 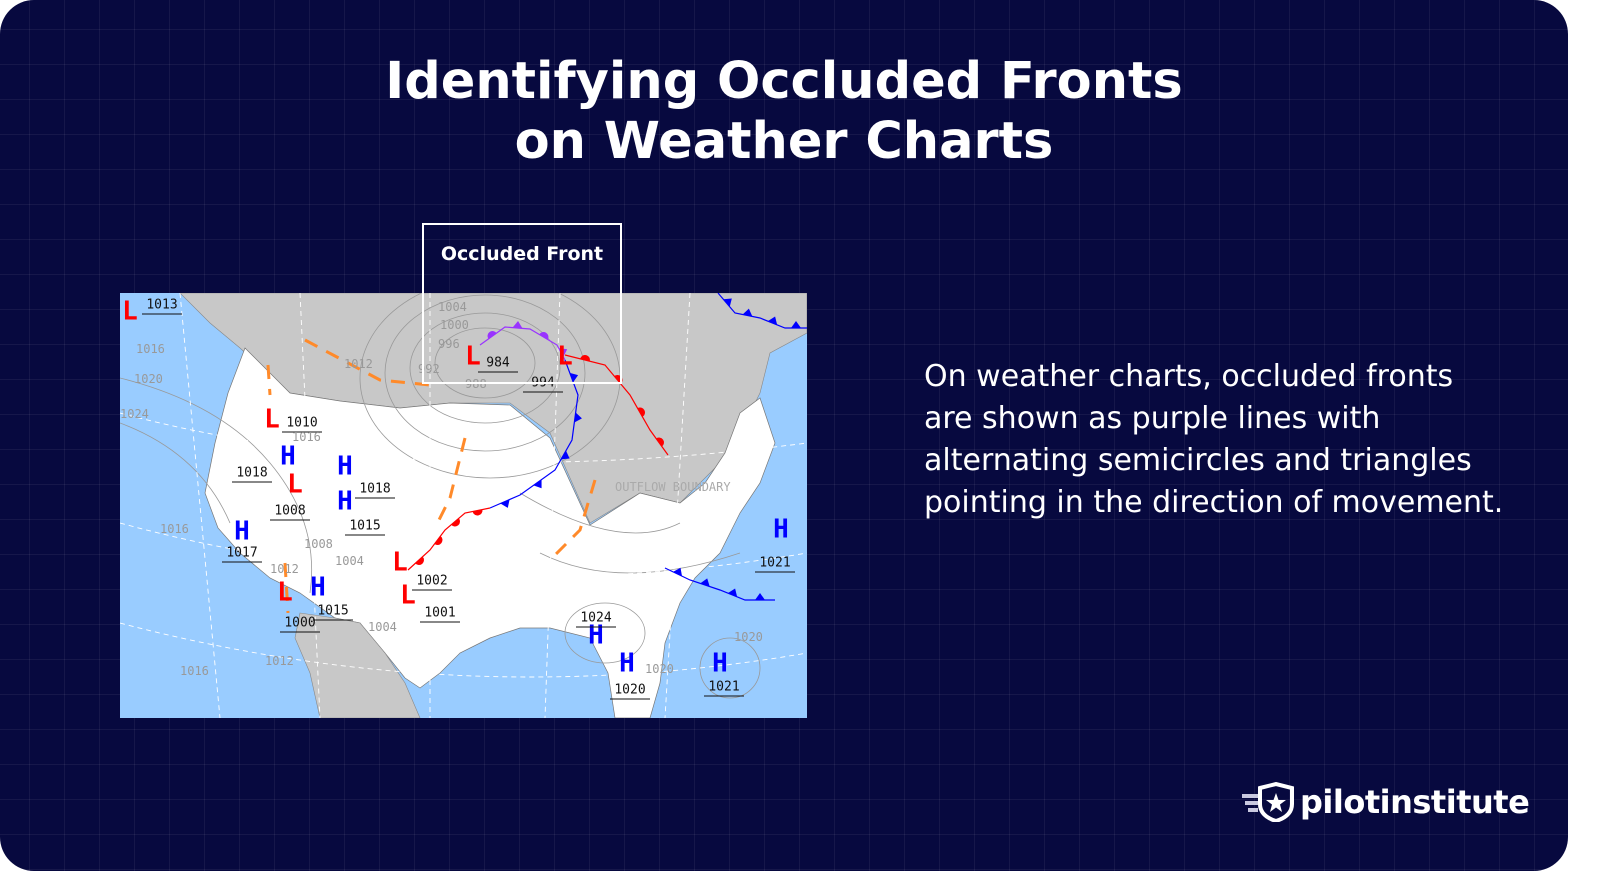 What do you see at coordinates (616, 405) in the screenshot?
I see `warm-front-line` at bounding box center [616, 405].